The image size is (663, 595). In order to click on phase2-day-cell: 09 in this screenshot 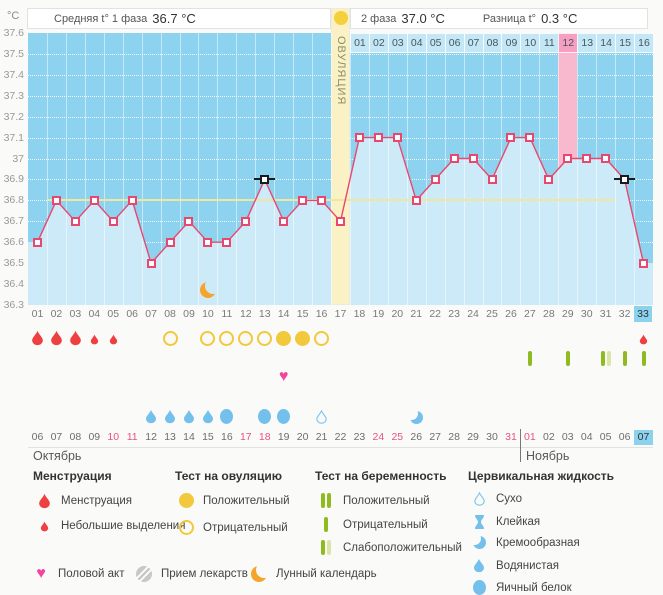, I will do `click(511, 43)`.